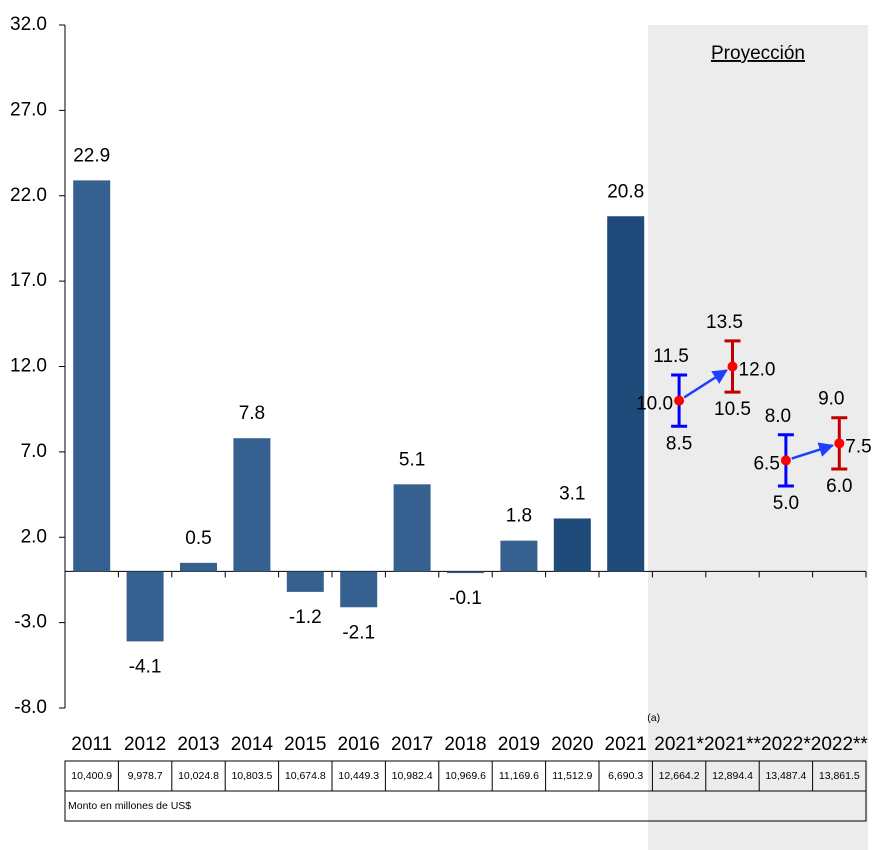 This screenshot has width=872, height=850. I want to click on table-cell: 10,449.3, so click(358, 776).